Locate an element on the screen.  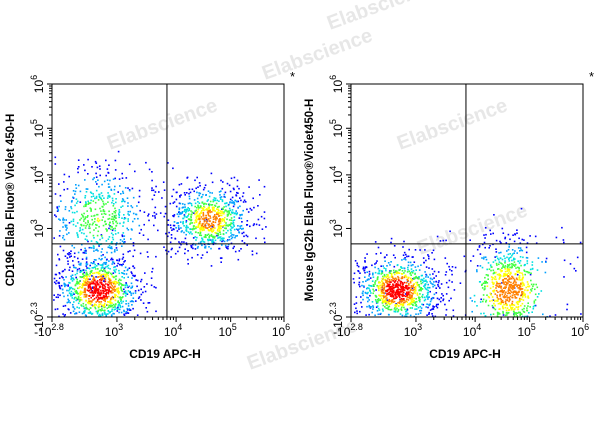
density-dots is located at coordinates (160, 234).